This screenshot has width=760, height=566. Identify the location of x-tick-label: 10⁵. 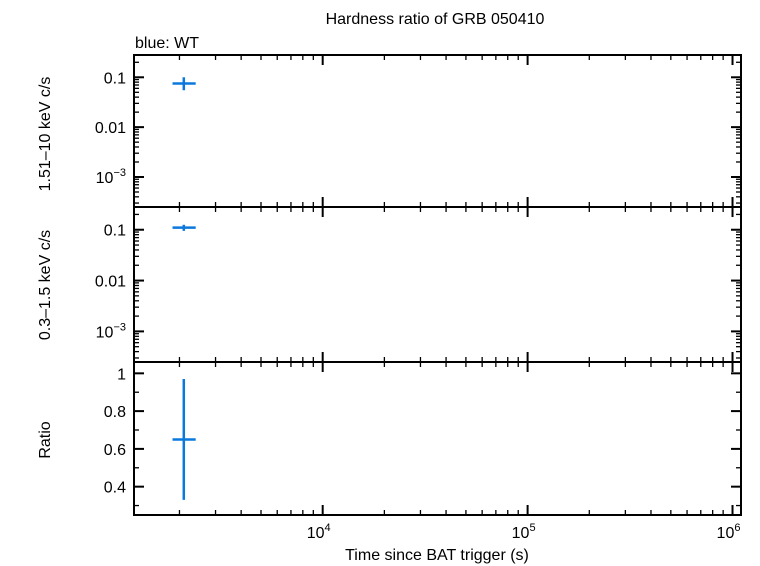
(524, 532).